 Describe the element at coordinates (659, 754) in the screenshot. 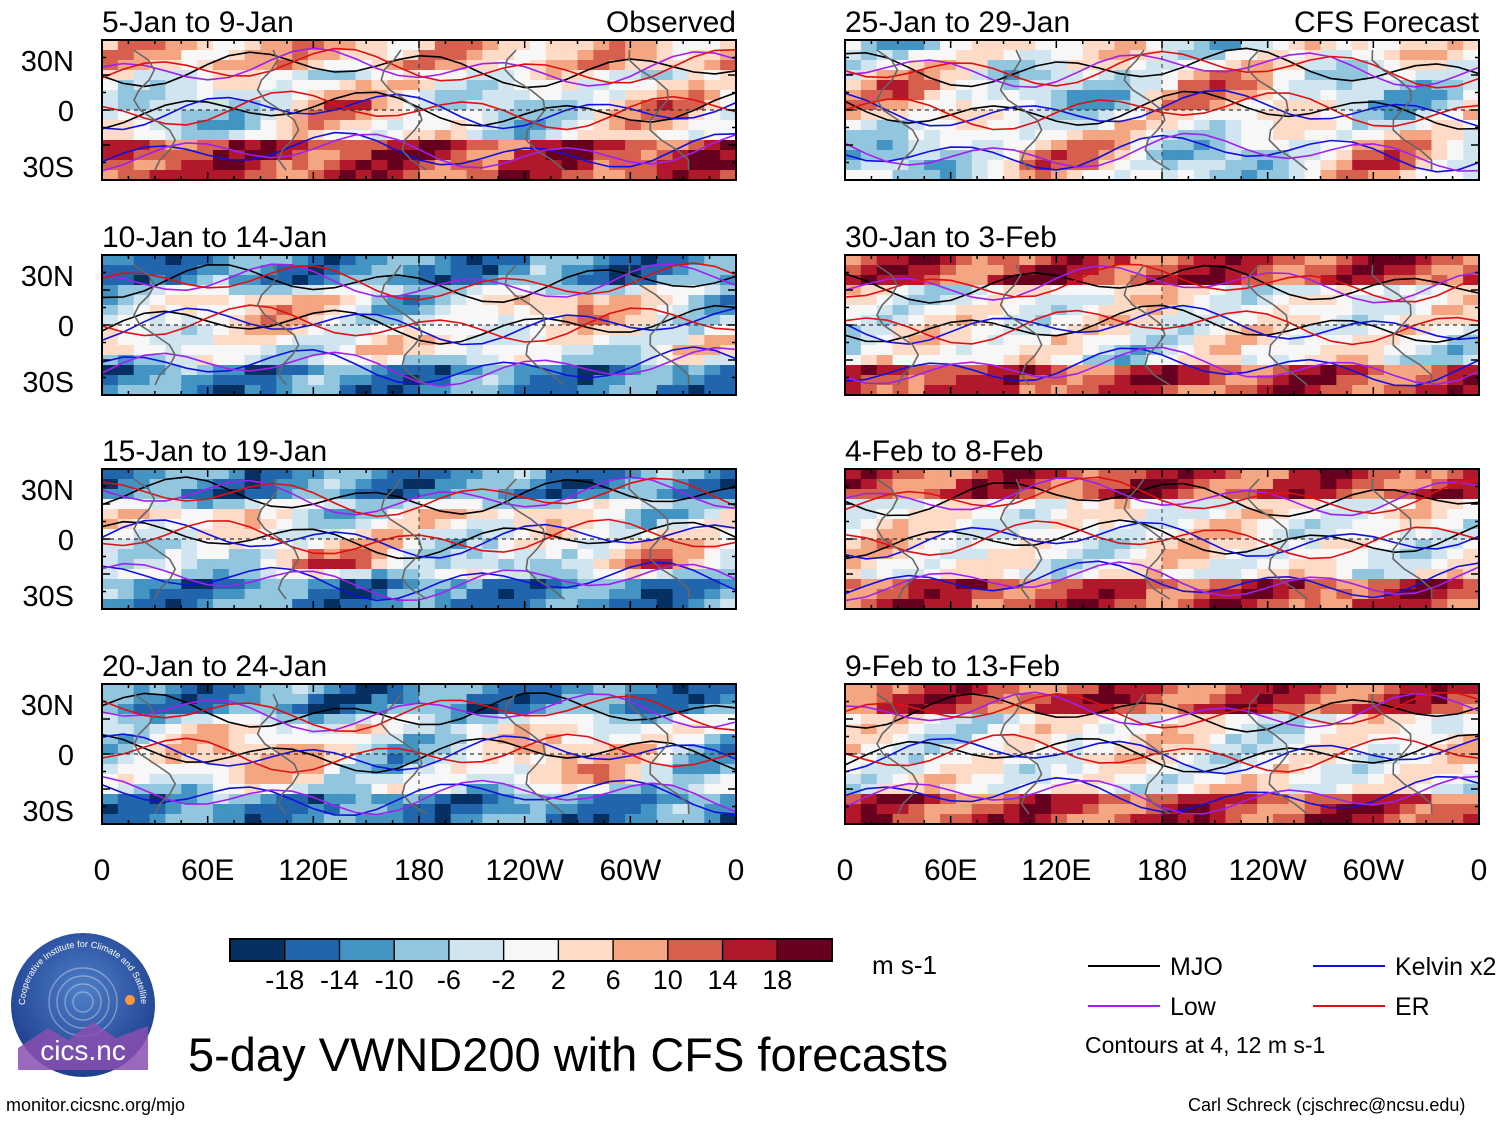

I see `coastline` at that location.